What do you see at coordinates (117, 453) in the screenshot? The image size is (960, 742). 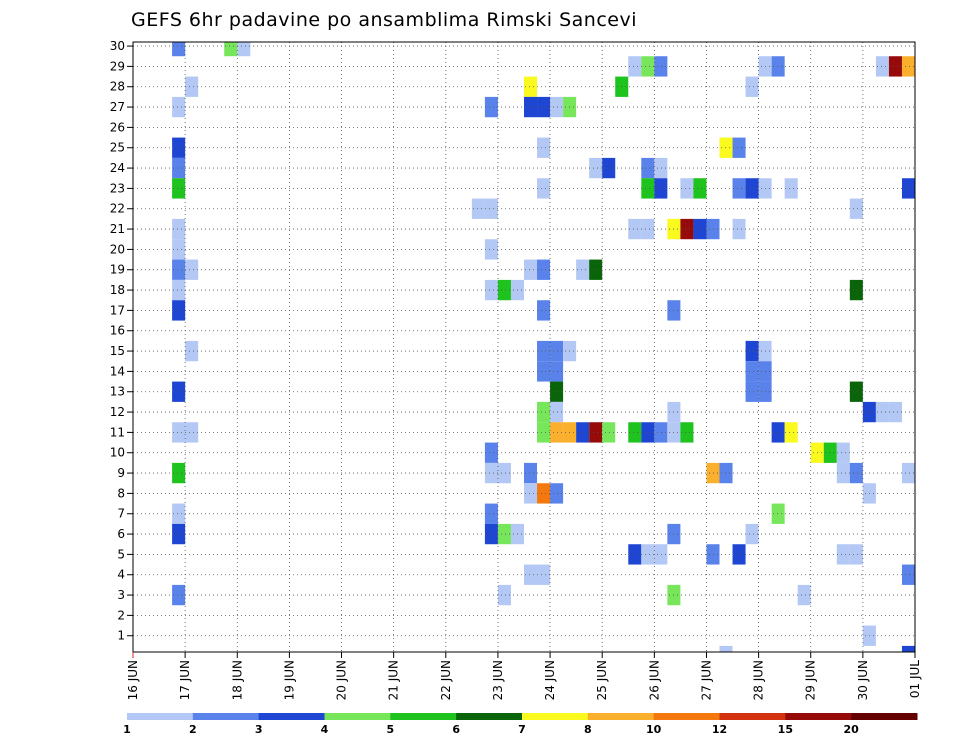 I see `y-tick-label: 10` at bounding box center [117, 453].